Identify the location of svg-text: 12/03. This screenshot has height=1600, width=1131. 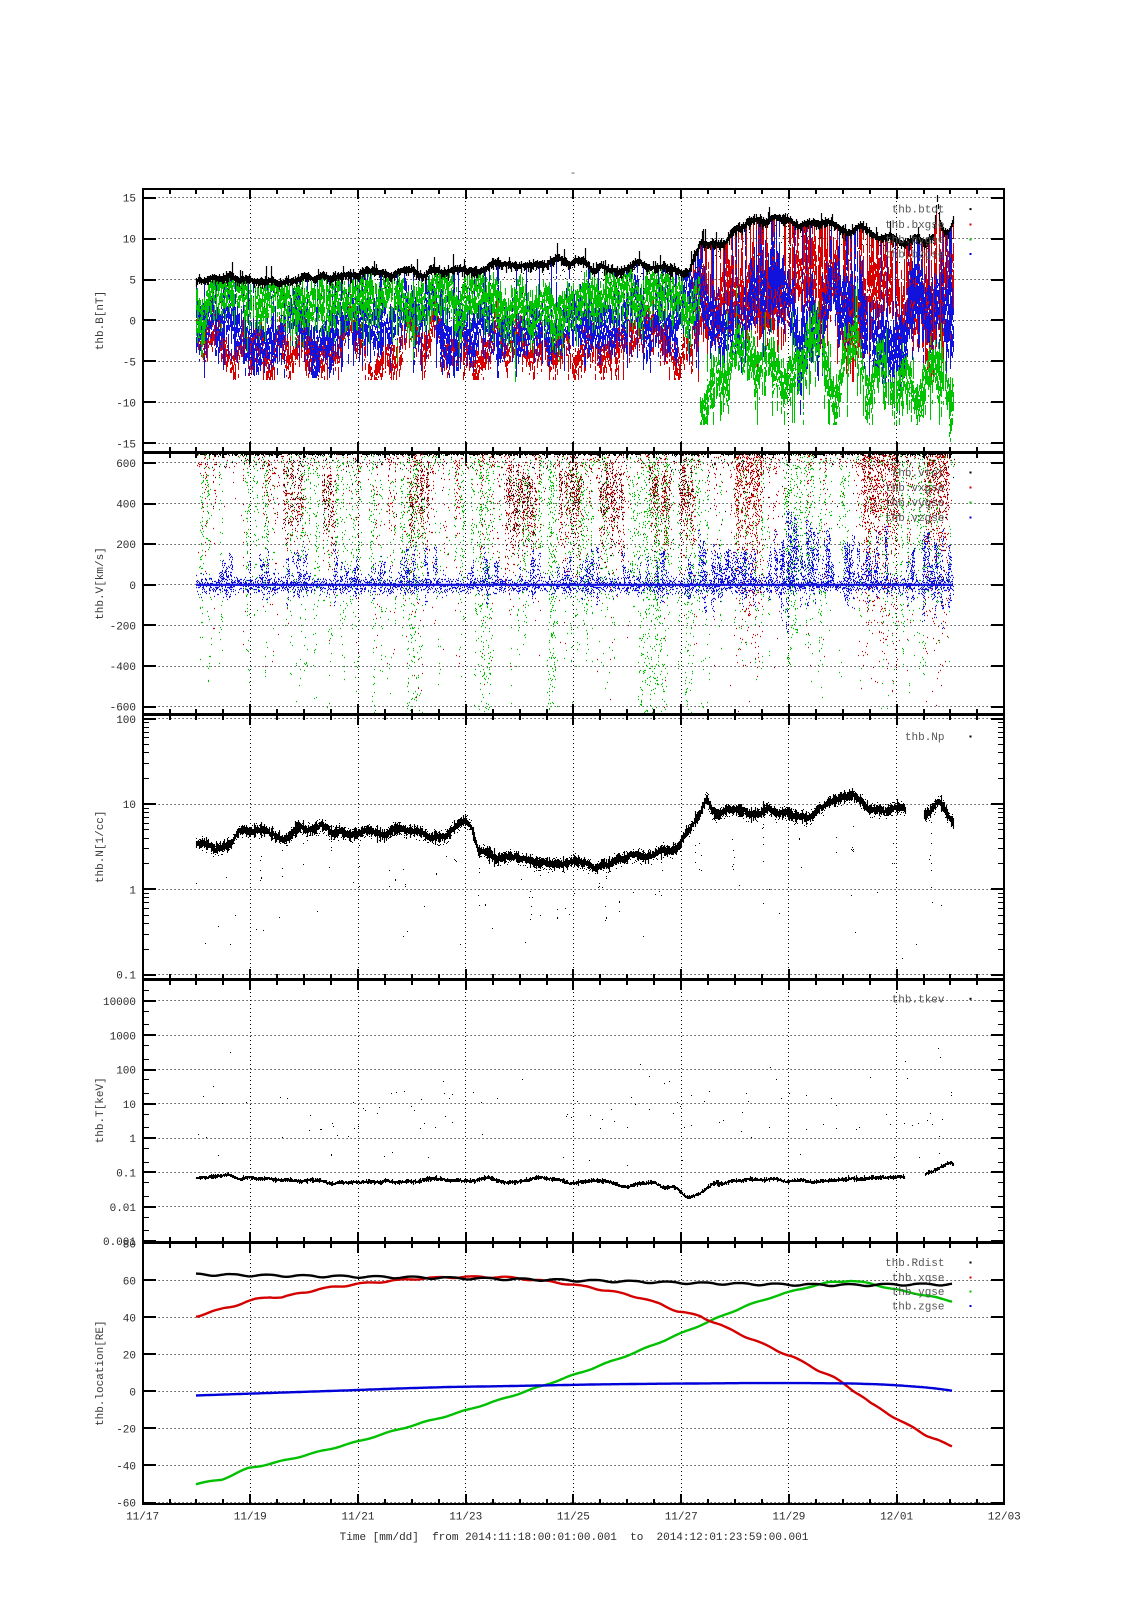
(1004, 1518).